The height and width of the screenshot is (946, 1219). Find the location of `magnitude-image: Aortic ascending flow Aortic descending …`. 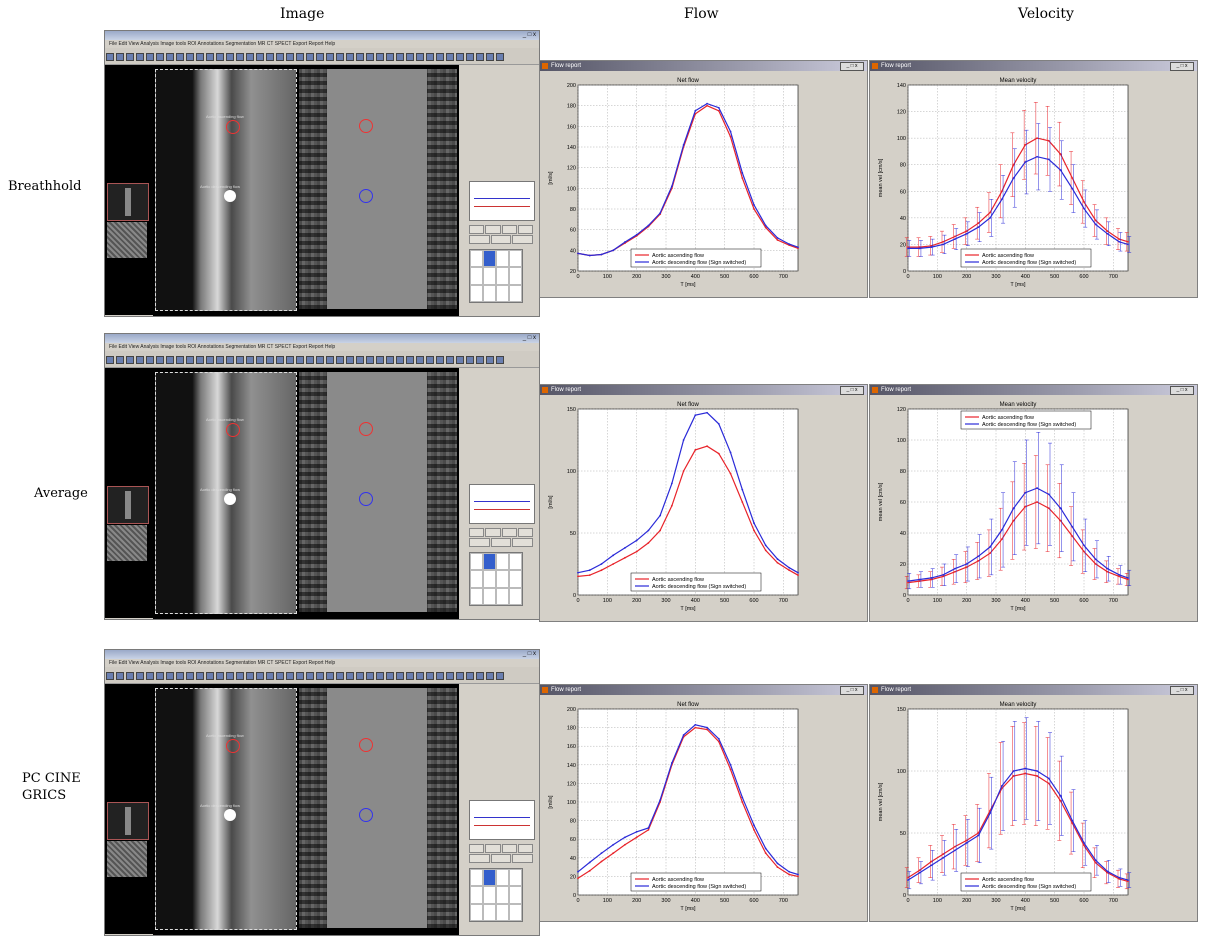

magnitude-image: Aortic ascending flow Aortic descending … is located at coordinates (226, 190).